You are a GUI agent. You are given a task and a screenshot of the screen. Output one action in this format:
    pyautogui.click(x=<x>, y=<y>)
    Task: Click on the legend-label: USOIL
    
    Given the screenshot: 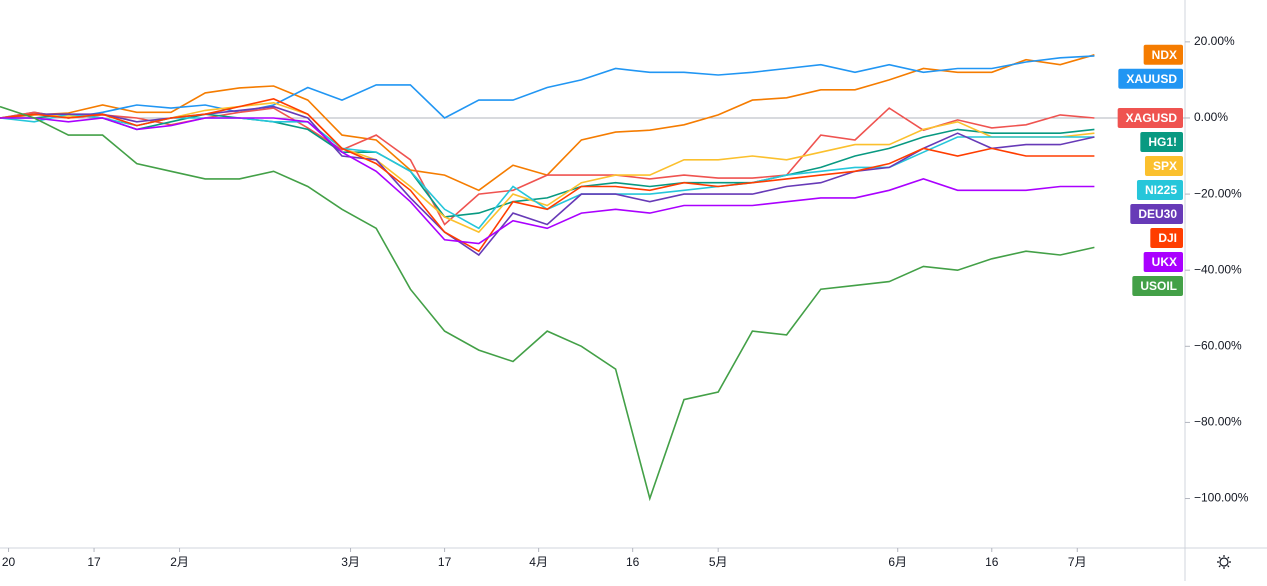 What is the action you would take?
    pyautogui.click(x=1158, y=286)
    